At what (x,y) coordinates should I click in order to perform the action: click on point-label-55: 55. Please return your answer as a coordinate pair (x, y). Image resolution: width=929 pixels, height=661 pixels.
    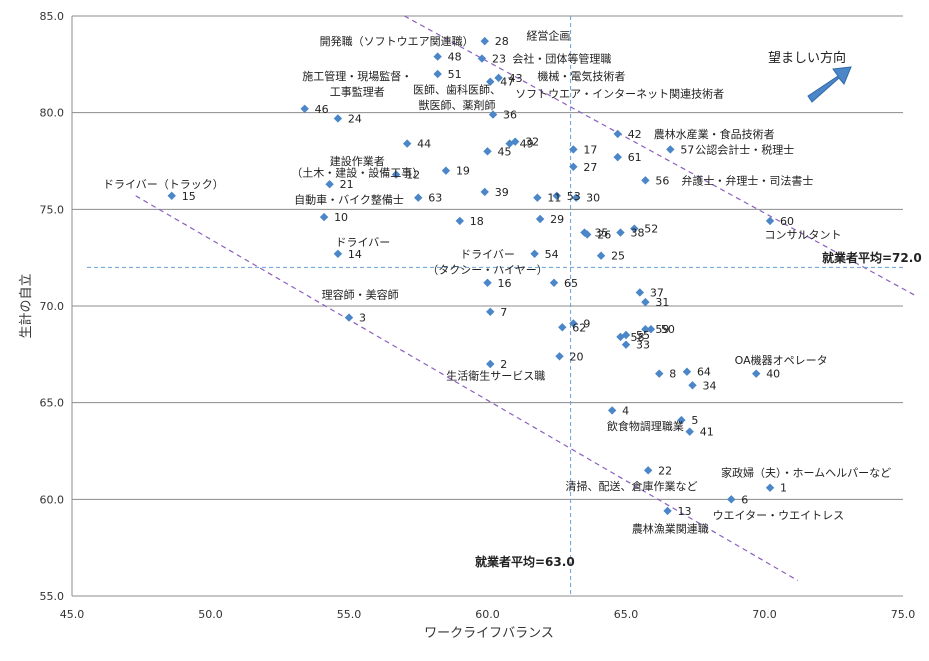
    Looking at the image, I should click on (643, 335).